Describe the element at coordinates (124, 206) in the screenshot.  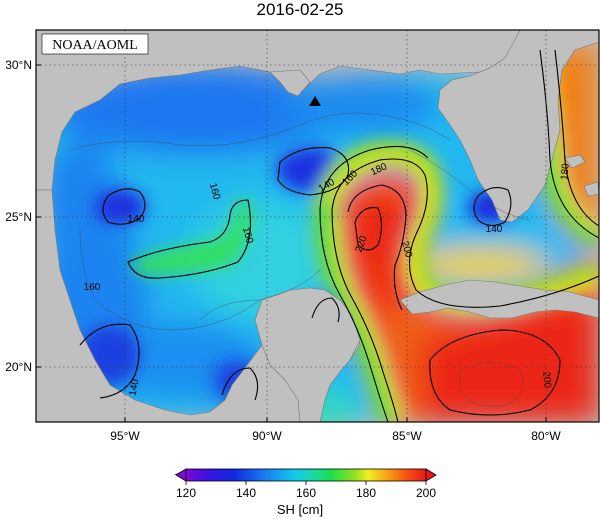
I see `contour-140-west` at that location.